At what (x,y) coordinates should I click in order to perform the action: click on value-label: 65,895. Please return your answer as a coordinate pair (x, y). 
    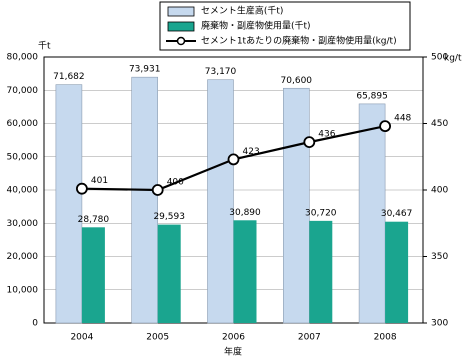
    Looking at the image, I should click on (372, 96).